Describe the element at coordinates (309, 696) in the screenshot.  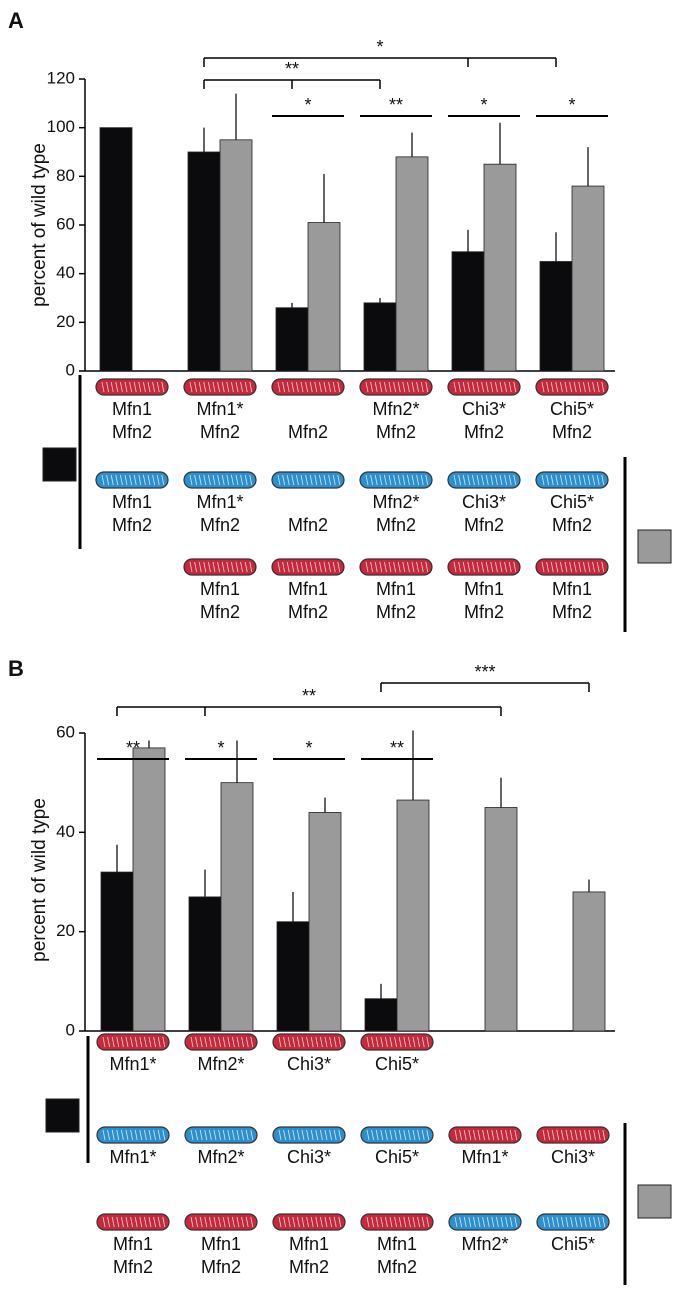
I see `significance-label: **` at that location.